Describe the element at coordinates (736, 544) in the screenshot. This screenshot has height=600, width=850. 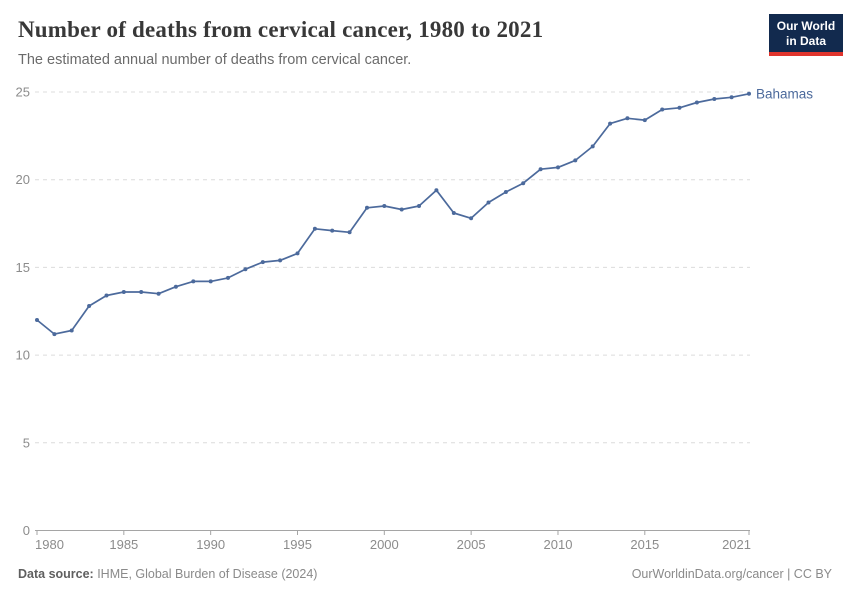
I see `x-tick-label-2021: 2021` at that location.